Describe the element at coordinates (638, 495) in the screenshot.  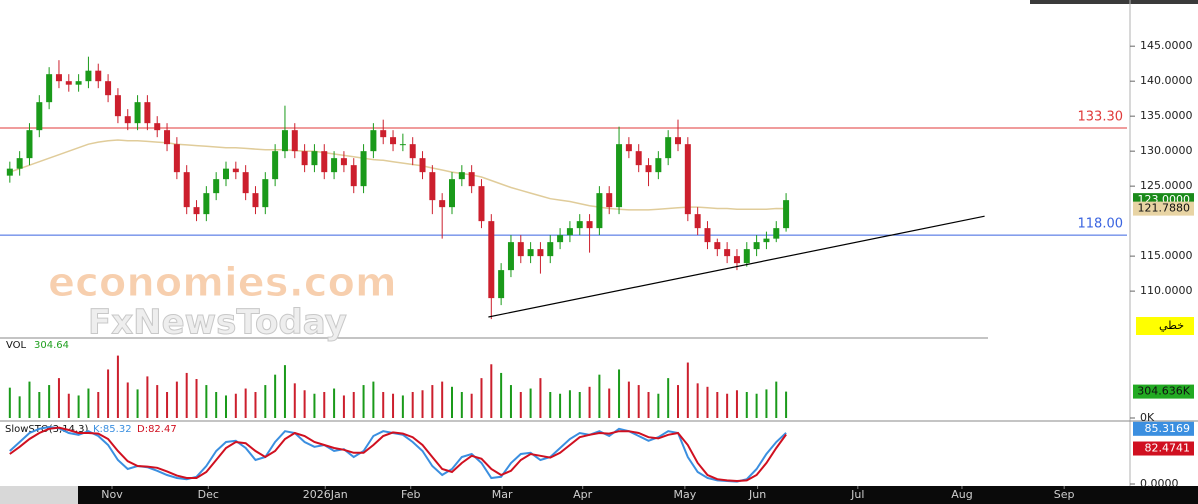
I see `x-axis-bar` at that location.